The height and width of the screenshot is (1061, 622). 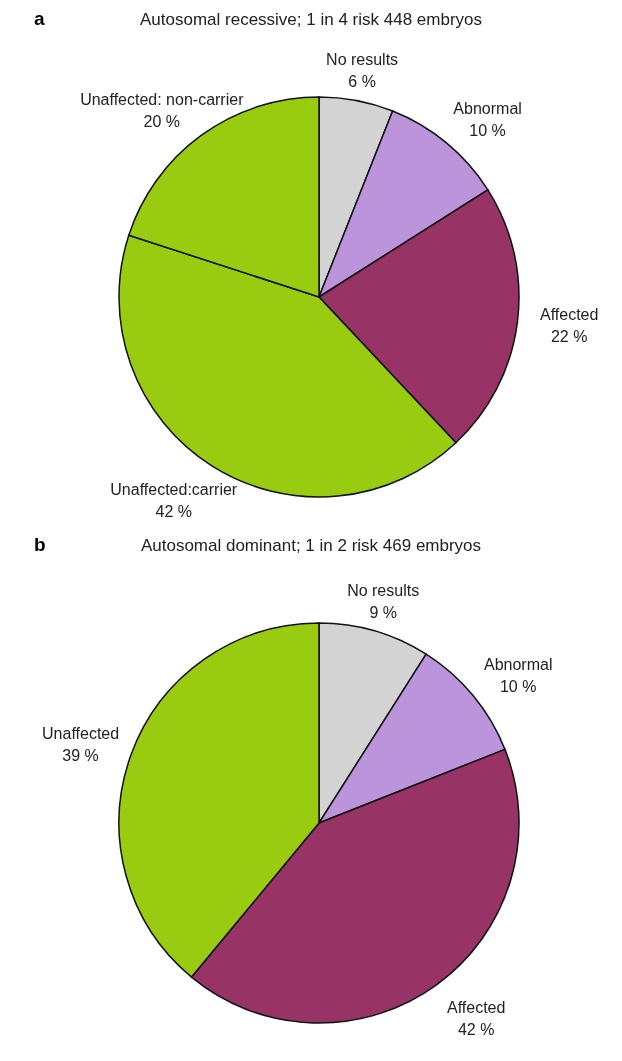 I want to click on data-label: 6 %, so click(x=362, y=82).